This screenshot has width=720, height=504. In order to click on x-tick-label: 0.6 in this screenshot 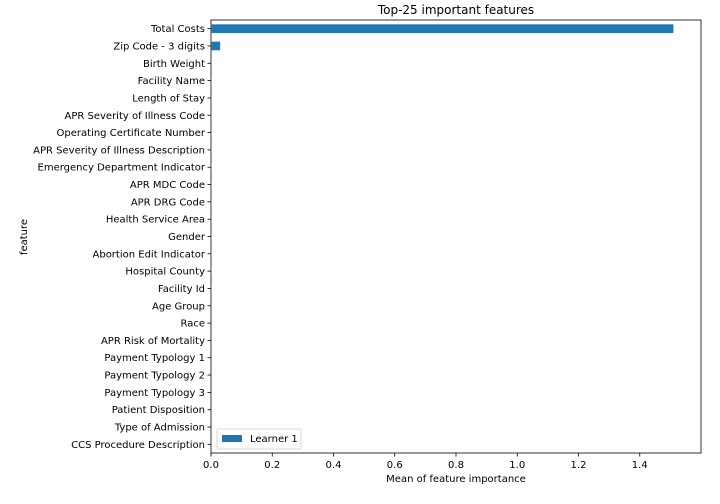, I will do `click(395, 465)`.